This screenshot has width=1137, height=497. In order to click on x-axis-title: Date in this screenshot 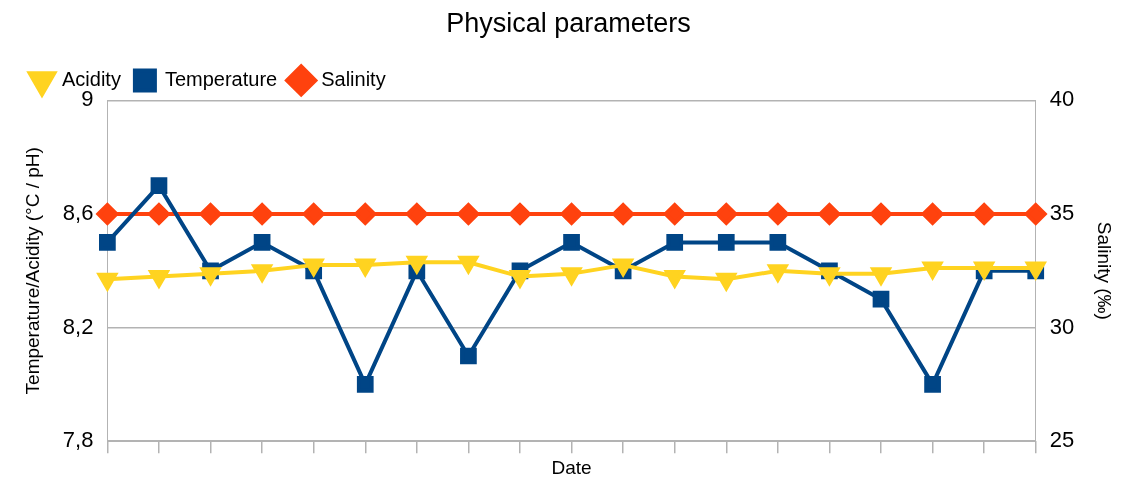, I will do `click(571, 467)`.